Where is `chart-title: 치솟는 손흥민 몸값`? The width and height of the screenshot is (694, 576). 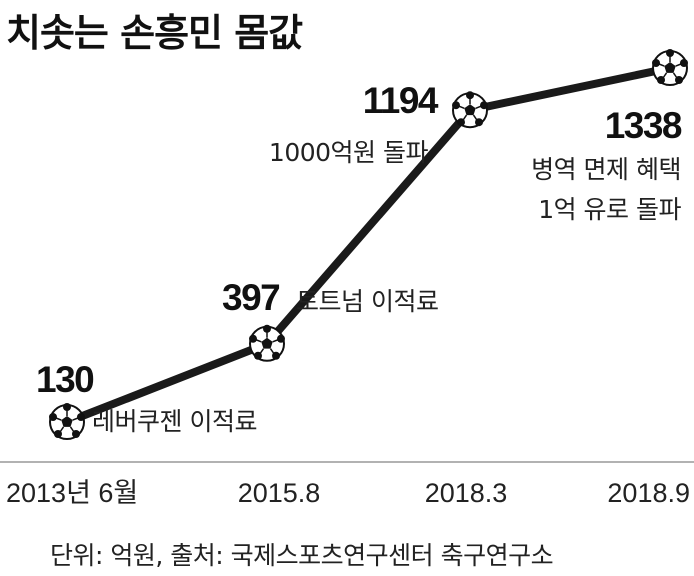
chart-title: 치솟는 손흥민 몸값 is located at coordinates (154, 33).